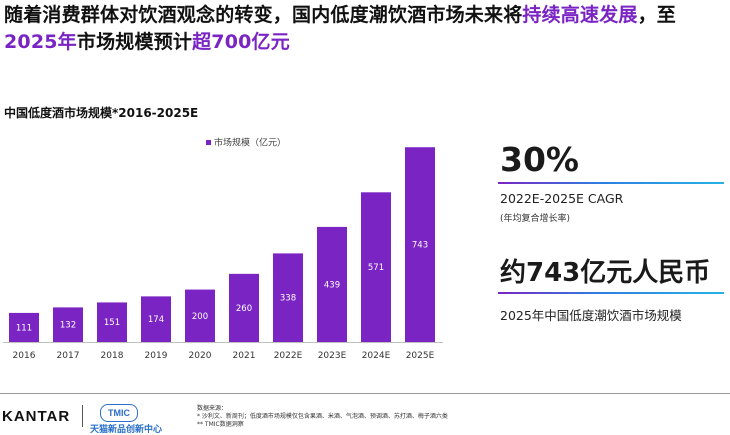 The image size is (730, 435). Describe the element at coordinates (112, 356) in the screenshot. I see `tick-label-2018: 2018` at that location.